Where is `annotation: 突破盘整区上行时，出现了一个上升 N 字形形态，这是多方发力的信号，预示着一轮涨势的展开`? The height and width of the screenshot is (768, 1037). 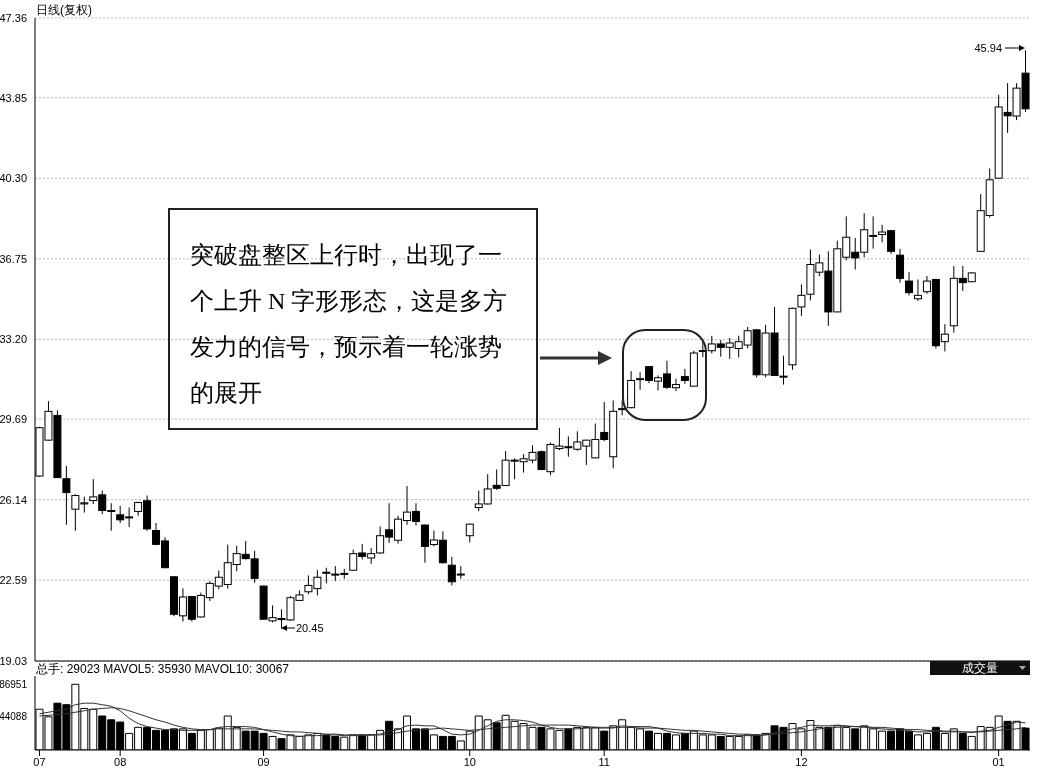
annotation: 突破盘整区上行时，出现了一个上升 N 字形形态，这是多方发力的信号，预示着一轮涨势的展开 is located at coordinates (353, 319).